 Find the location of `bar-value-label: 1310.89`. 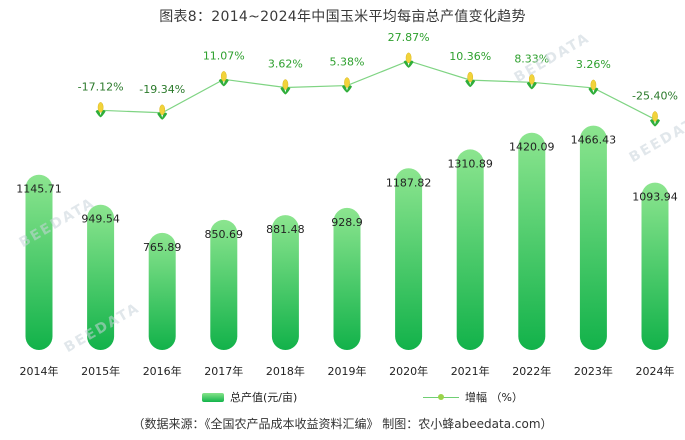

bar-value-label: 1310.89 is located at coordinates (470, 163).